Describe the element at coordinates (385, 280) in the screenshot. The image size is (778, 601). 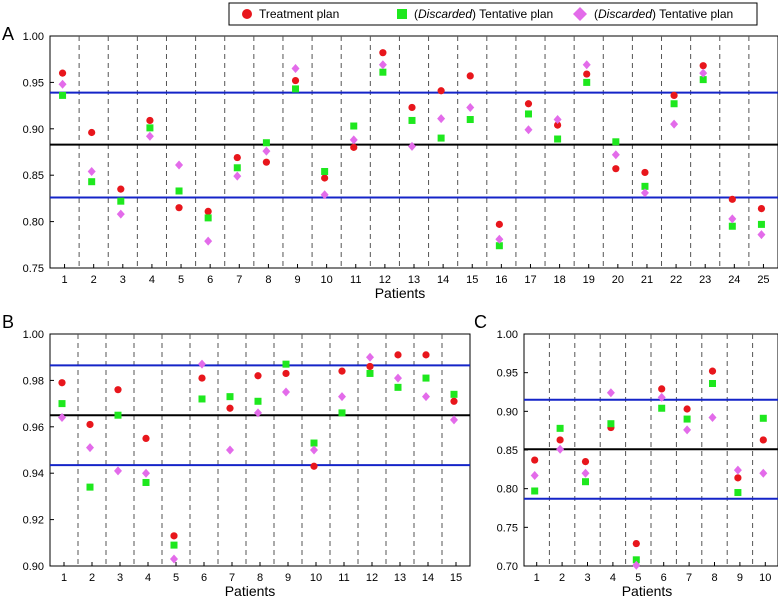
I see `panel-a-xtick-label: 12` at that location.